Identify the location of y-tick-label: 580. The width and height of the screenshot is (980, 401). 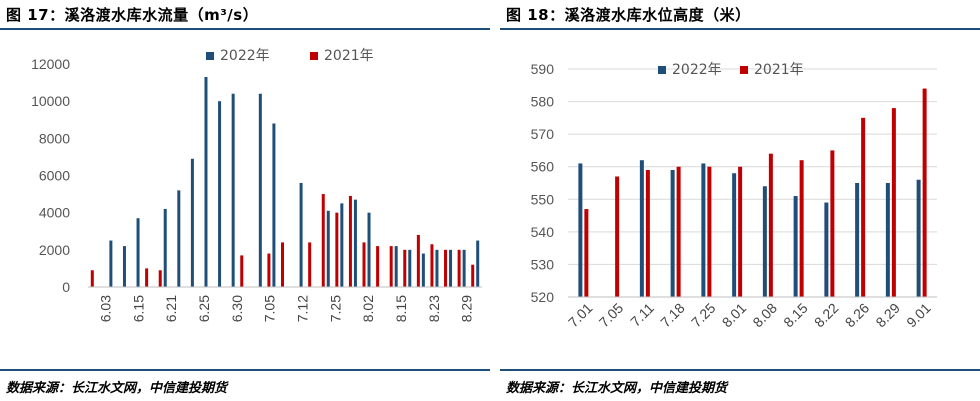
(543, 102).